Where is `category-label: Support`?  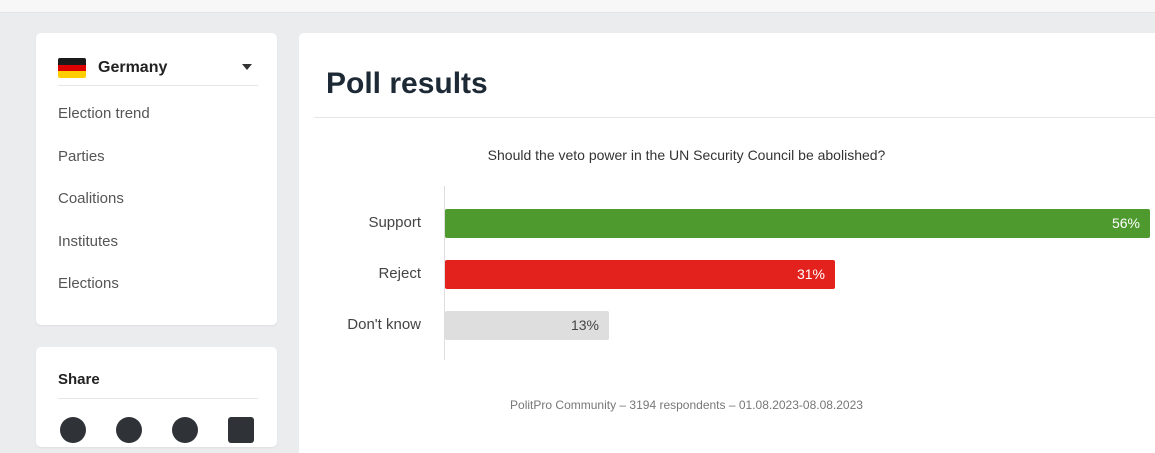 category-label: Support is located at coordinates (394, 222).